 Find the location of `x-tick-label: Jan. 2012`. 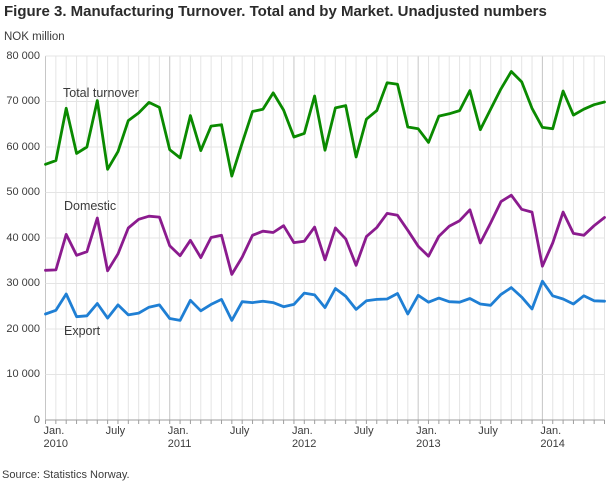

x-tick-label: Jan. 2012 is located at coordinates (304, 437).